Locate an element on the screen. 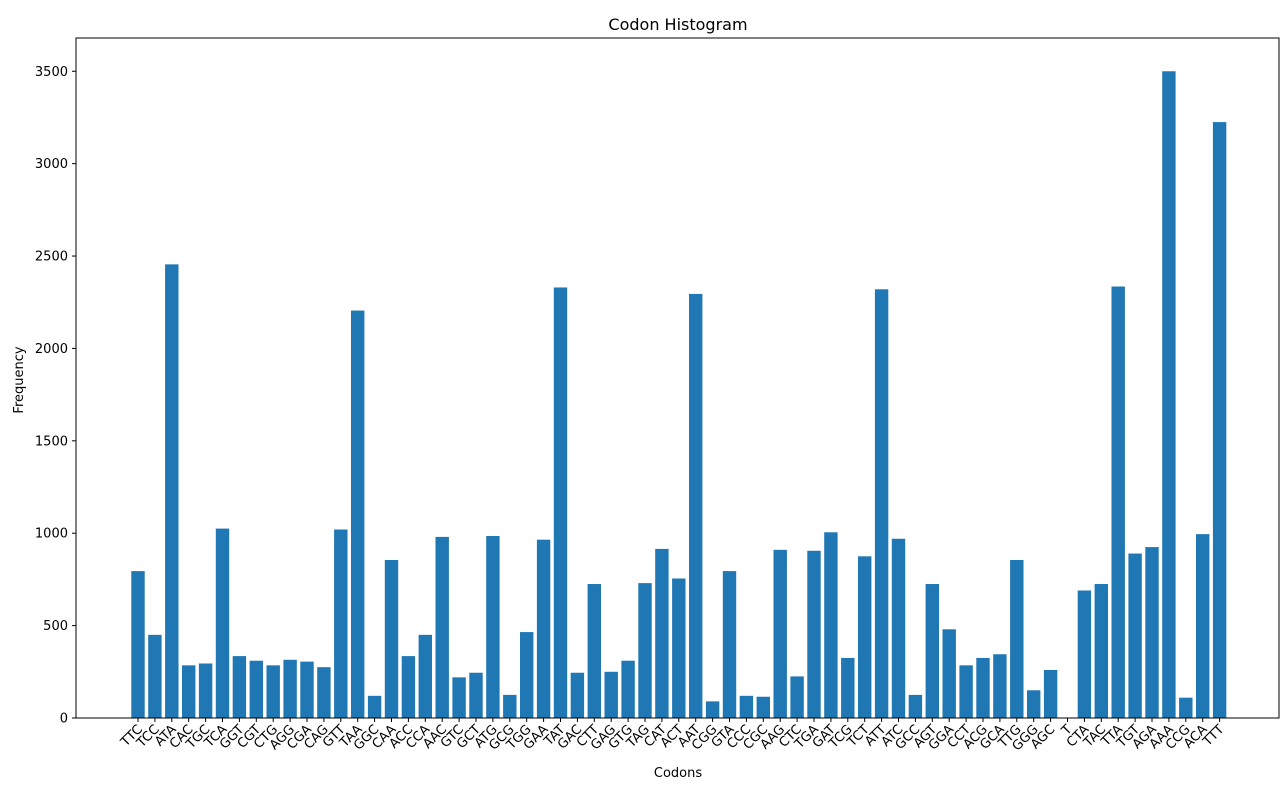 The width and height of the screenshot is (1280, 785). bar-agg is located at coordinates (290, 688).